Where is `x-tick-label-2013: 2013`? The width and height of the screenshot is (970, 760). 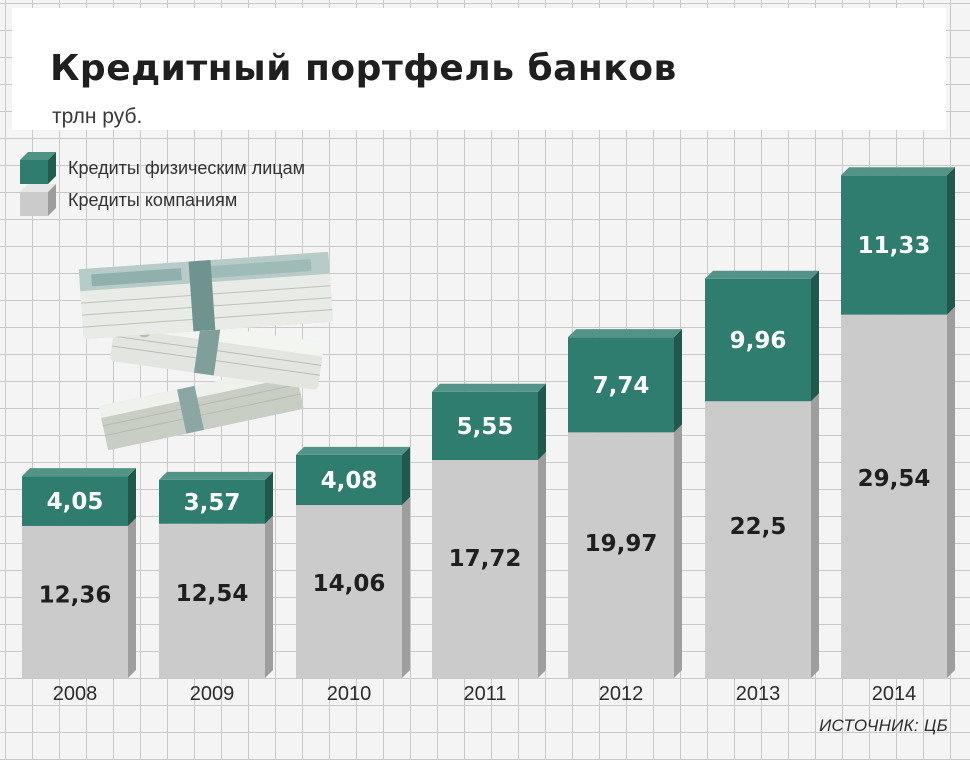 x-tick-label-2013: 2013 is located at coordinates (758, 694).